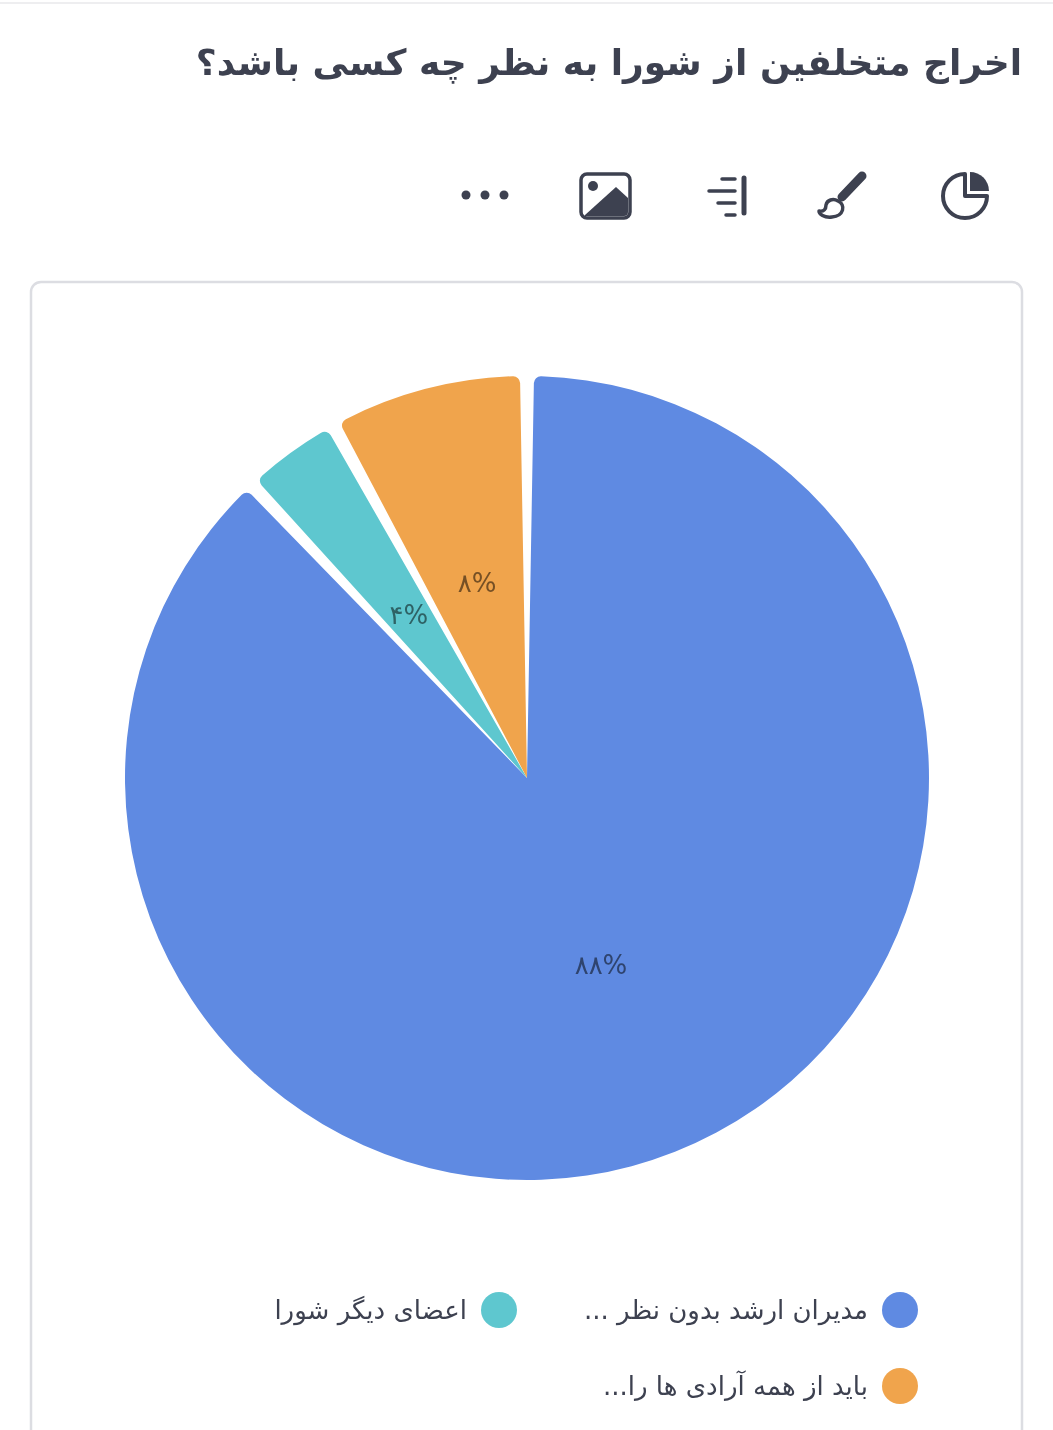 This screenshot has height=1430, width=1053. What do you see at coordinates (601, 964) in the screenshot?
I see `data-label: ۸۸%` at bounding box center [601, 964].